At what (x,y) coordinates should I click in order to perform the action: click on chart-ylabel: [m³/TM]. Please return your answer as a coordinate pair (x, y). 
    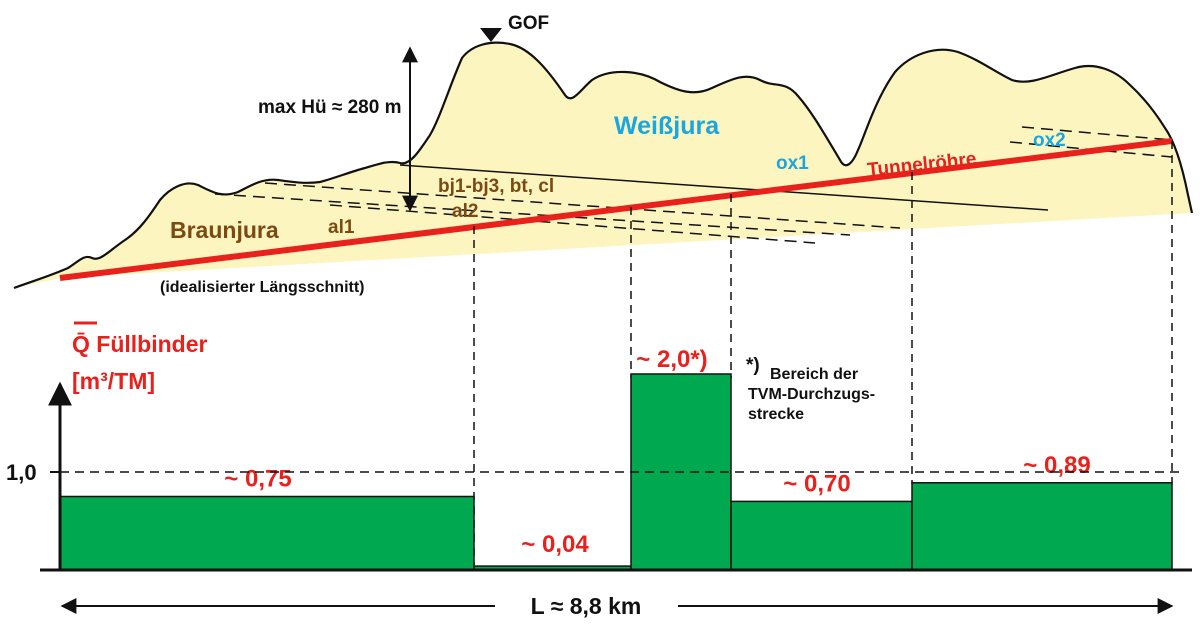
    Looking at the image, I should click on (113, 381).